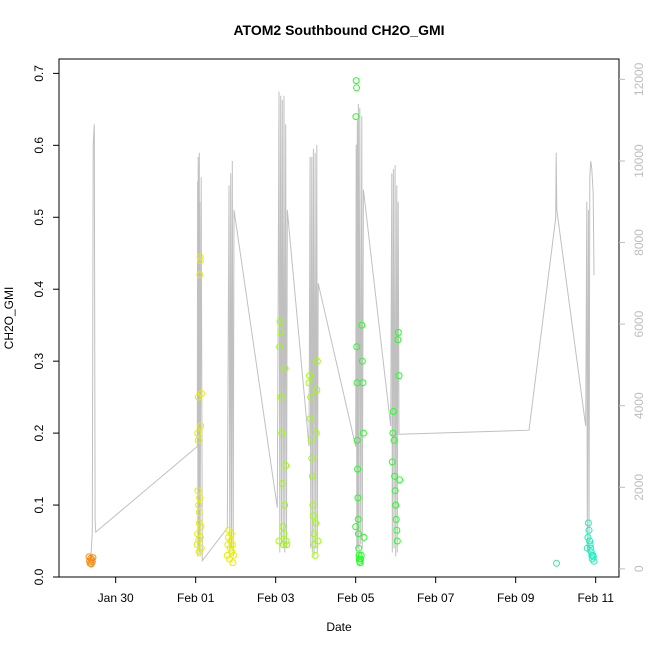 The height and width of the screenshot is (650, 650). What do you see at coordinates (39, 504) in the screenshot?
I see `y-tick-label: 0.1` at bounding box center [39, 504].